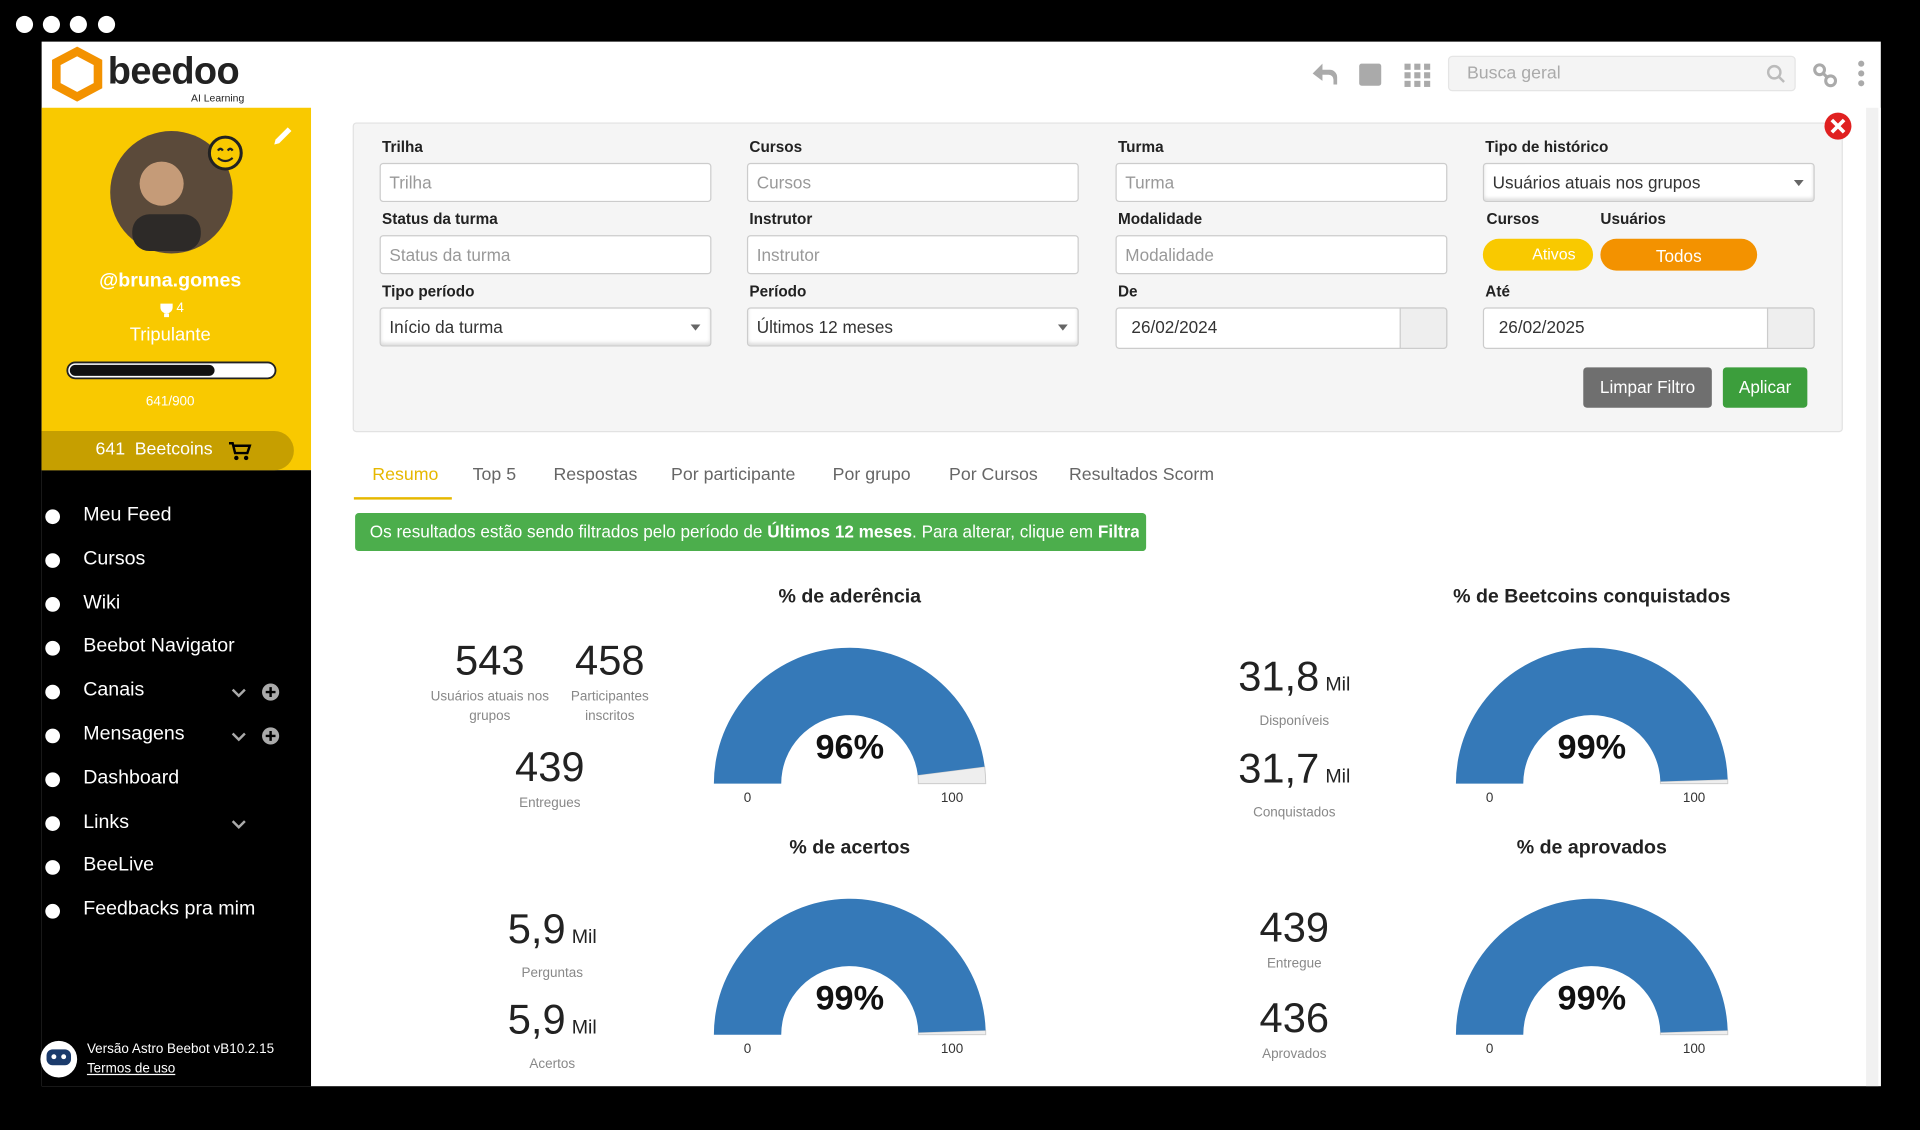  I want to click on stat-caption: Usuários atuais nos grupos, so click(489, 706).